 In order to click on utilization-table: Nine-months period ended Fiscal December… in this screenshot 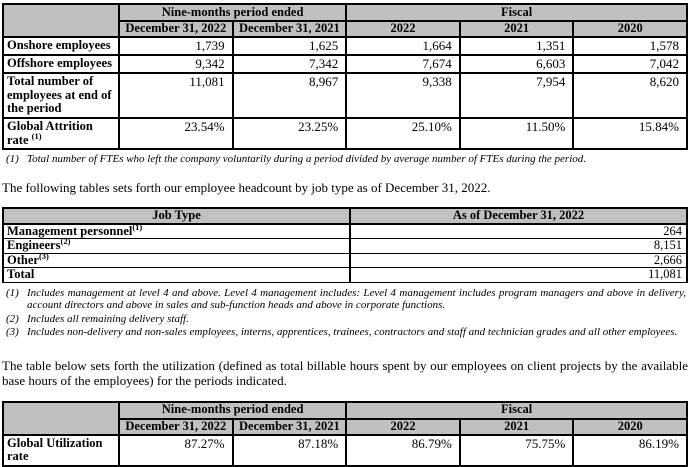, I will do `click(345, 433)`.